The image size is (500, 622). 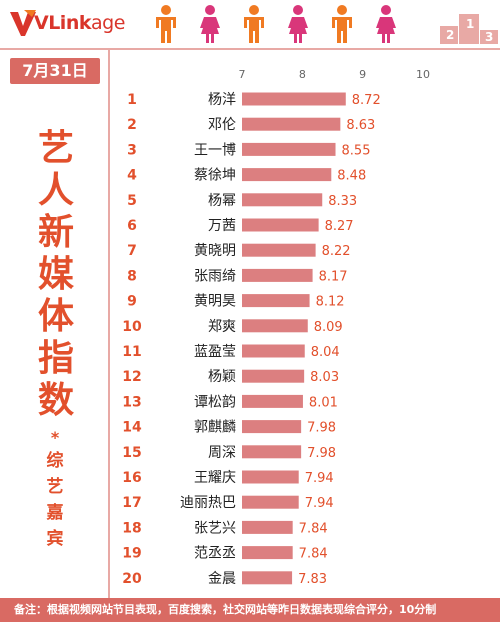 What do you see at coordinates (321, 453) in the screenshot?
I see `value-label: 7.98` at bounding box center [321, 453].